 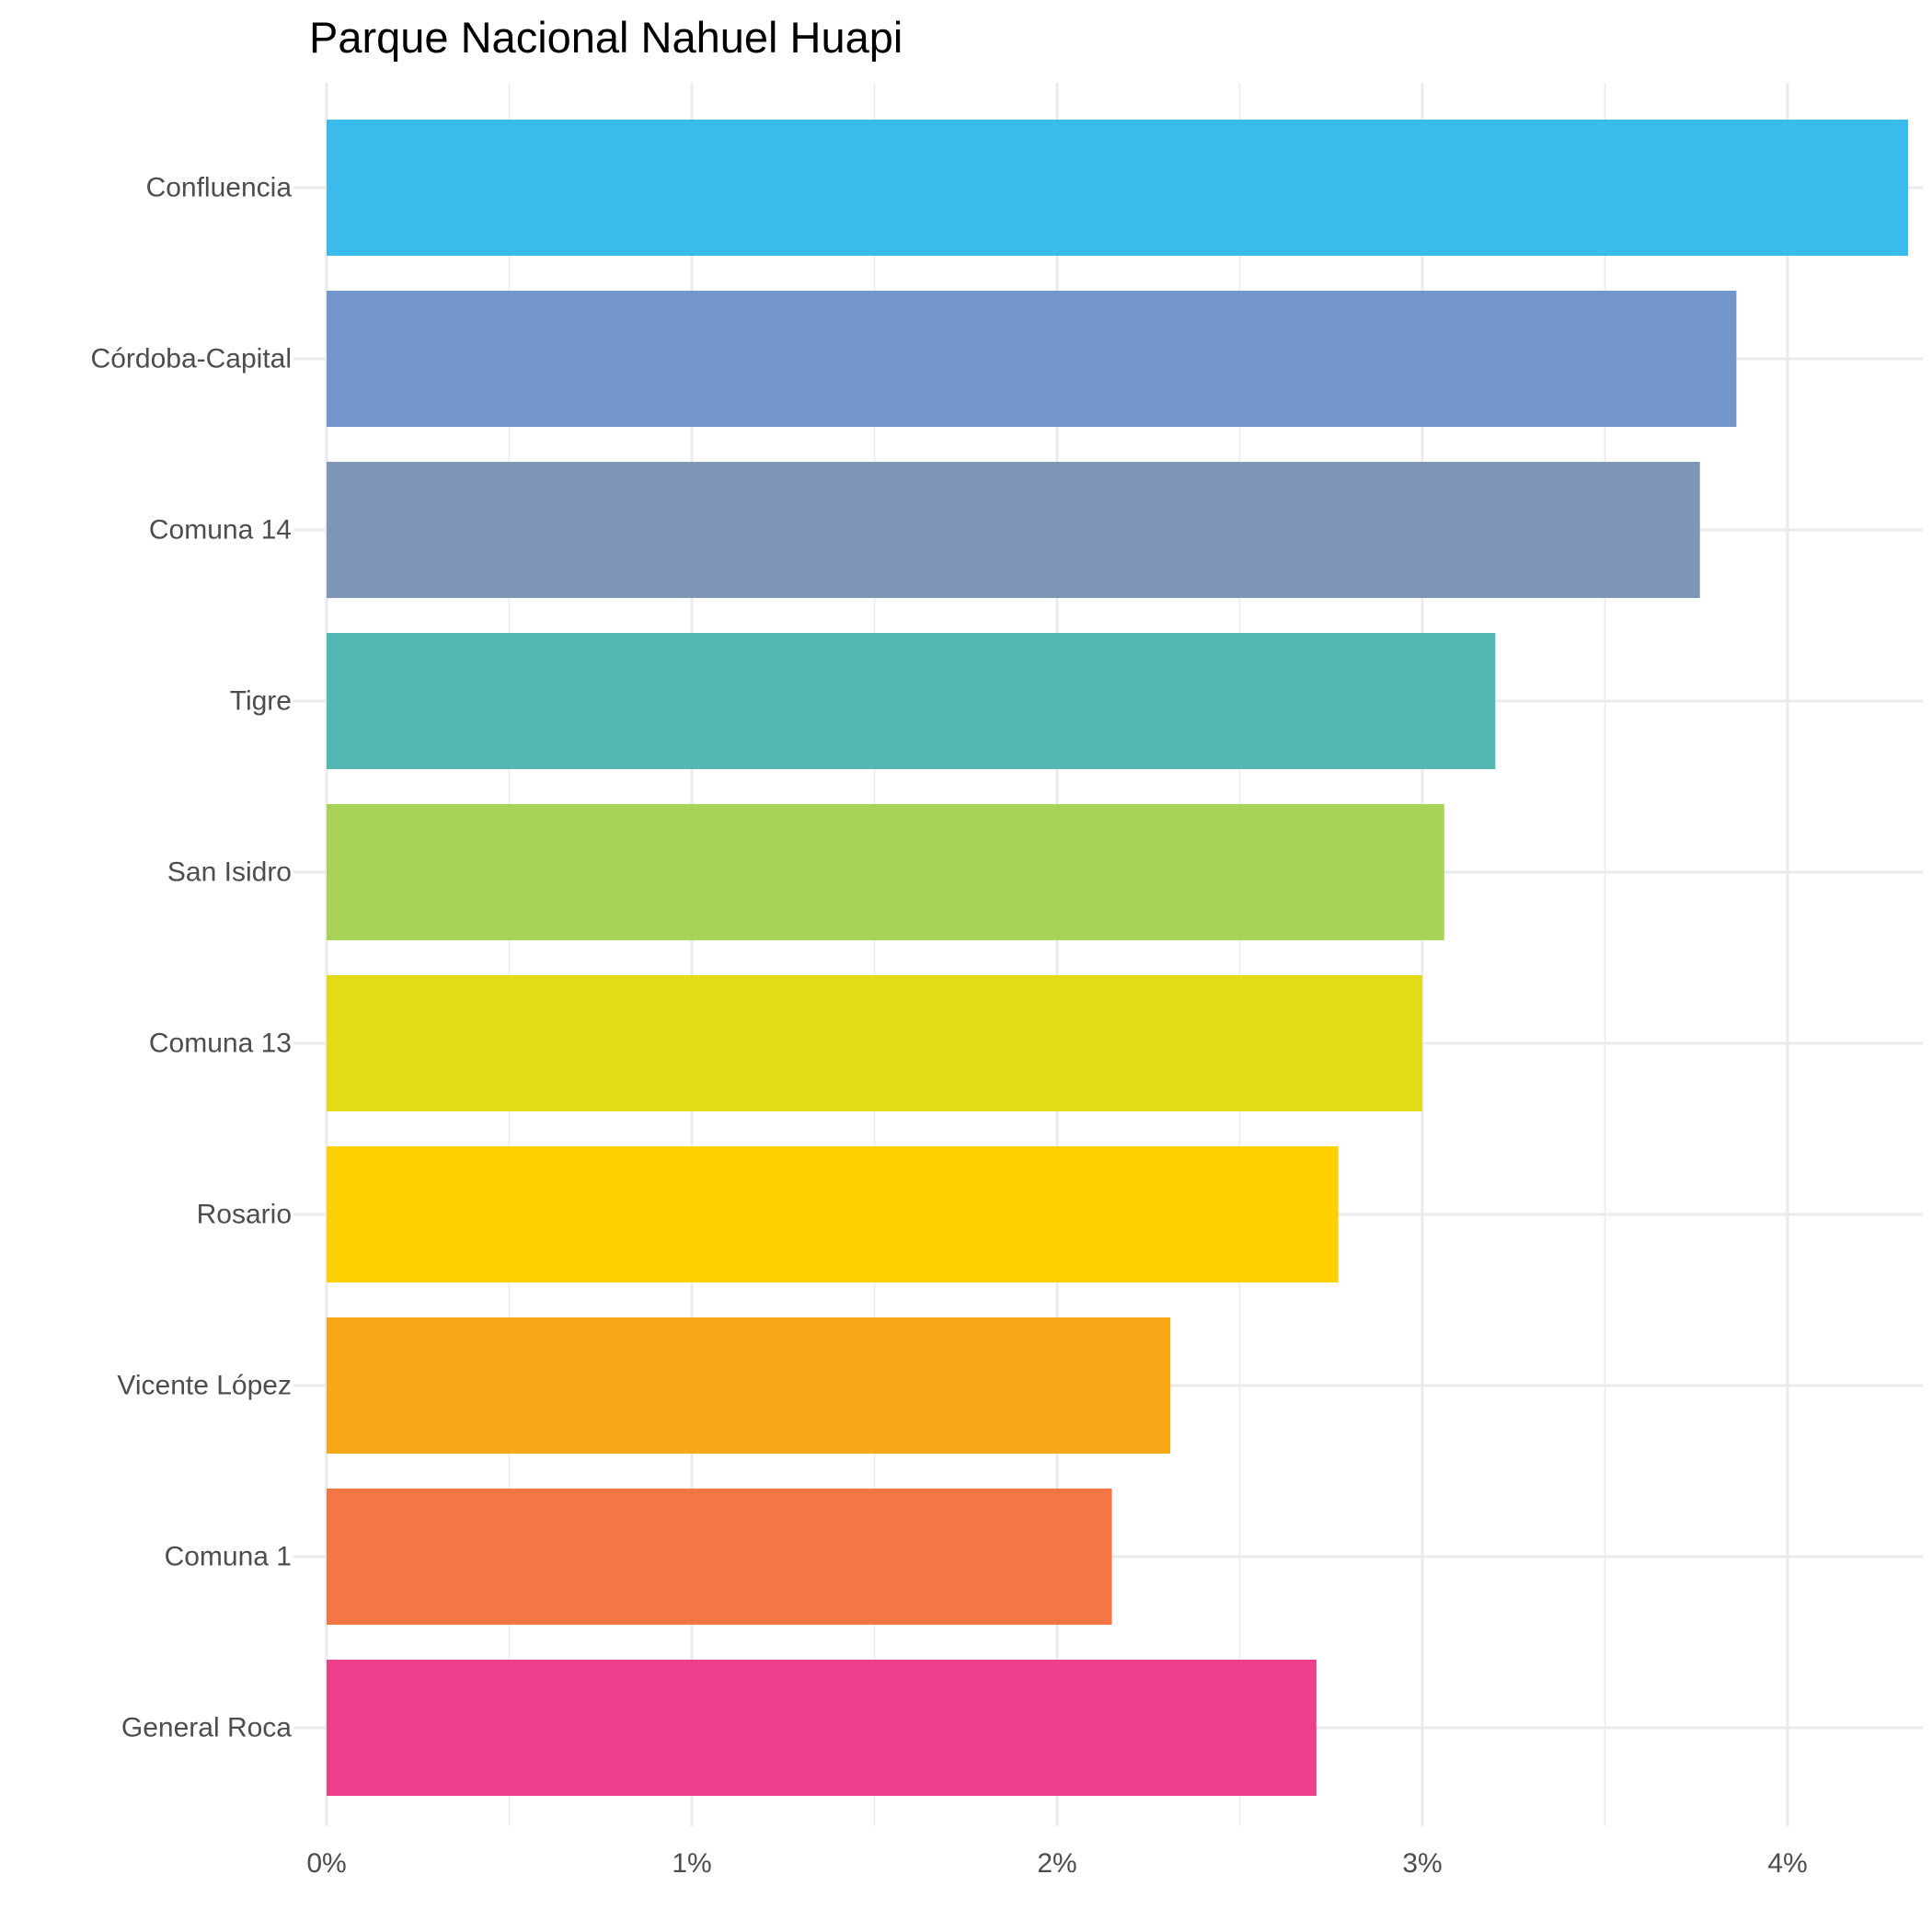 What do you see at coordinates (691, 1863) in the screenshot?
I see `x-tick-label: 1%` at bounding box center [691, 1863].